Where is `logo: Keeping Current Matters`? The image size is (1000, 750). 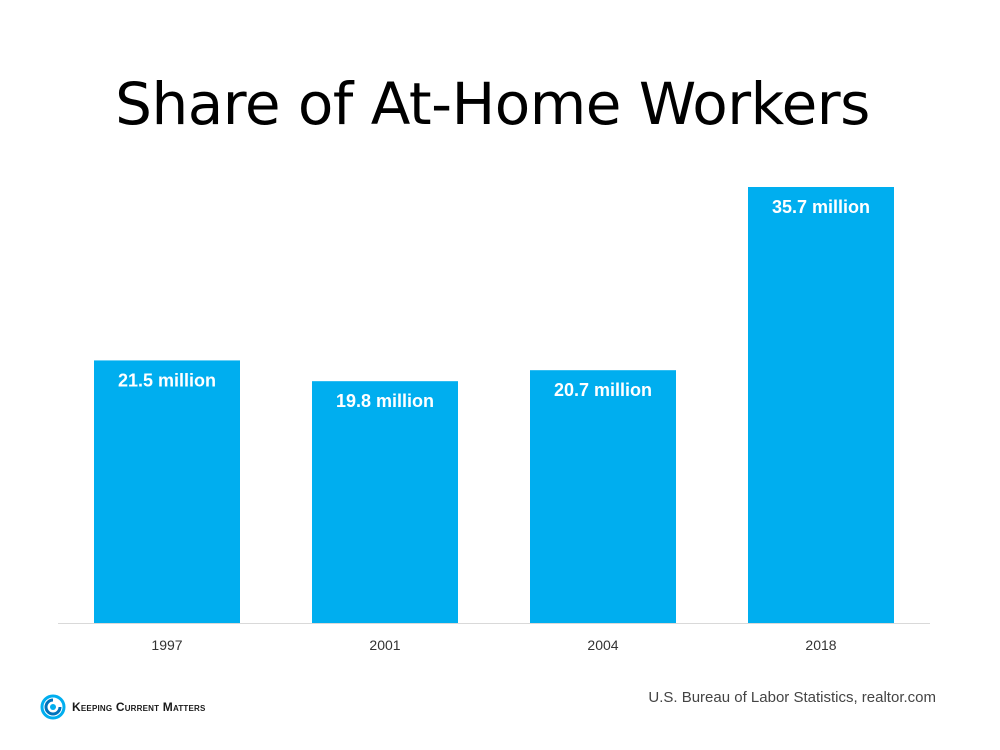 logo: Keeping Current Matters is located at coordinates (123, 707).